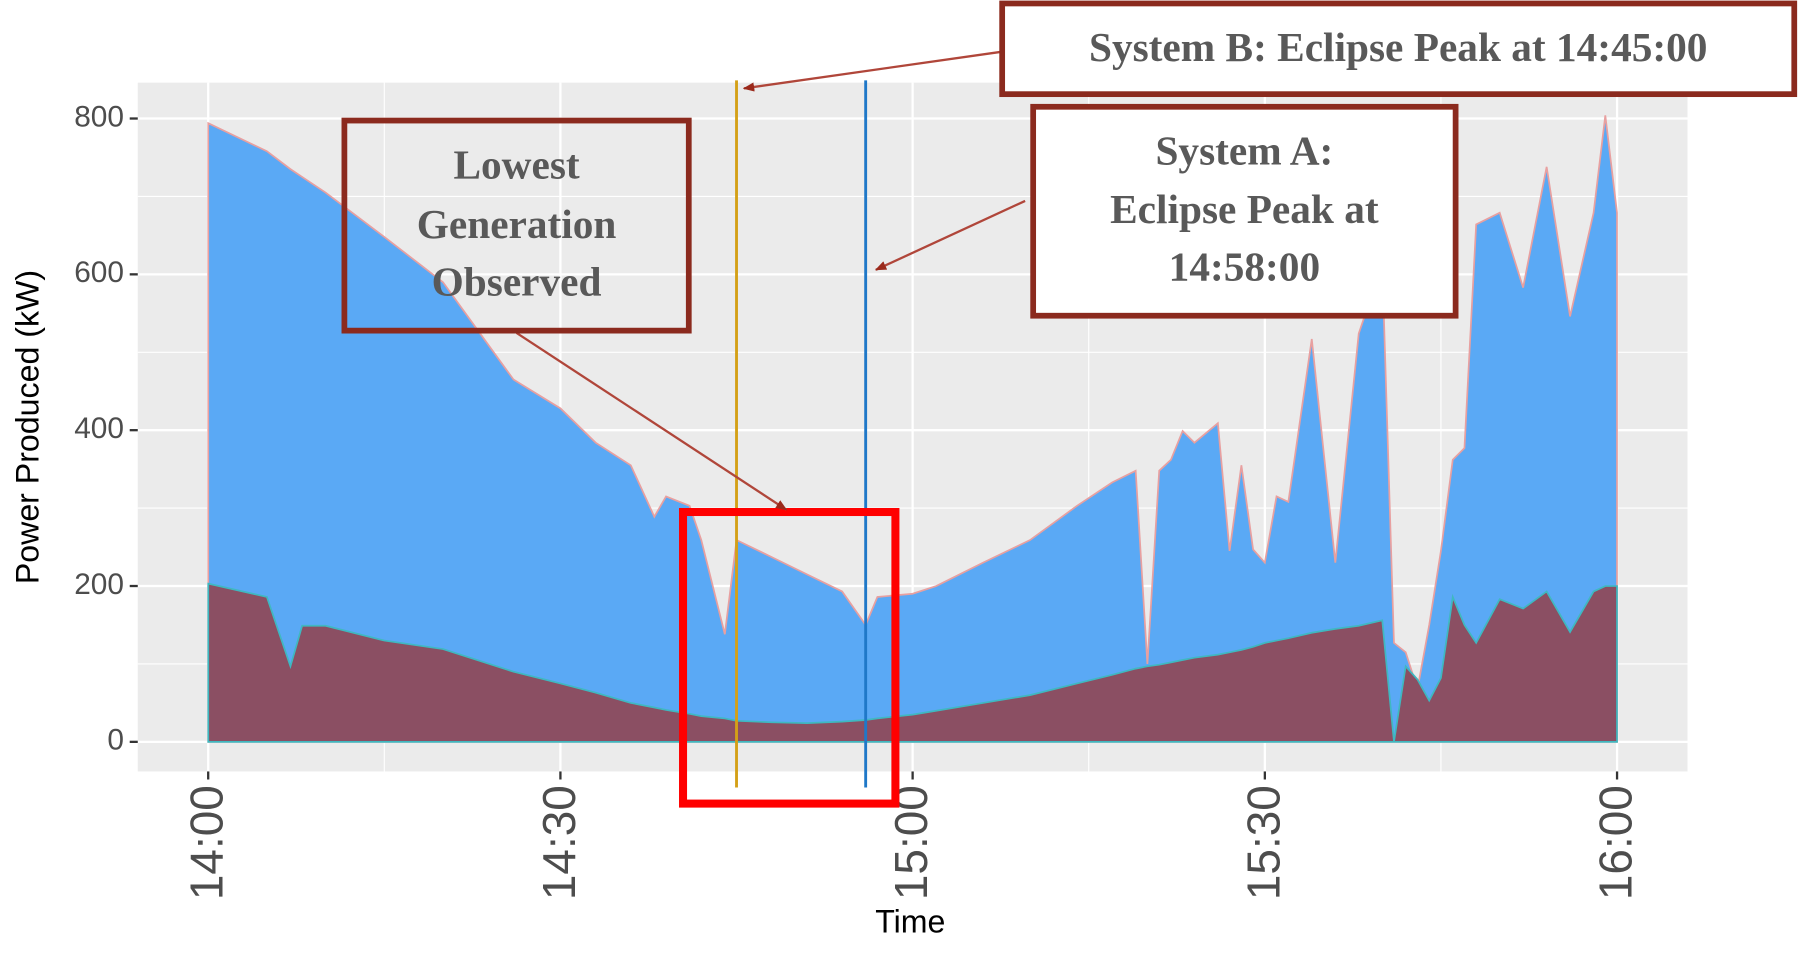  Describe the element at coordinates (27, 427) in the screenshot. I see `y-axis-title: Power Produced (kW)` at that location.